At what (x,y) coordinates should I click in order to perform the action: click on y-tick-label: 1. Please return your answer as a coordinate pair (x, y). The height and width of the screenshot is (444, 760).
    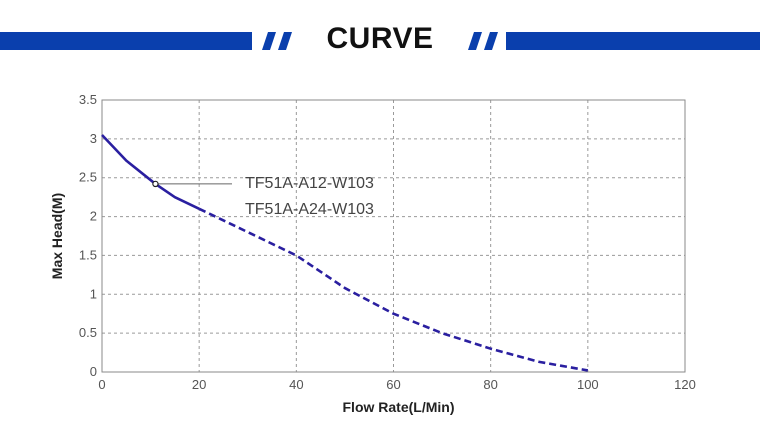
    Looking at the image, I should click on (93, 293).